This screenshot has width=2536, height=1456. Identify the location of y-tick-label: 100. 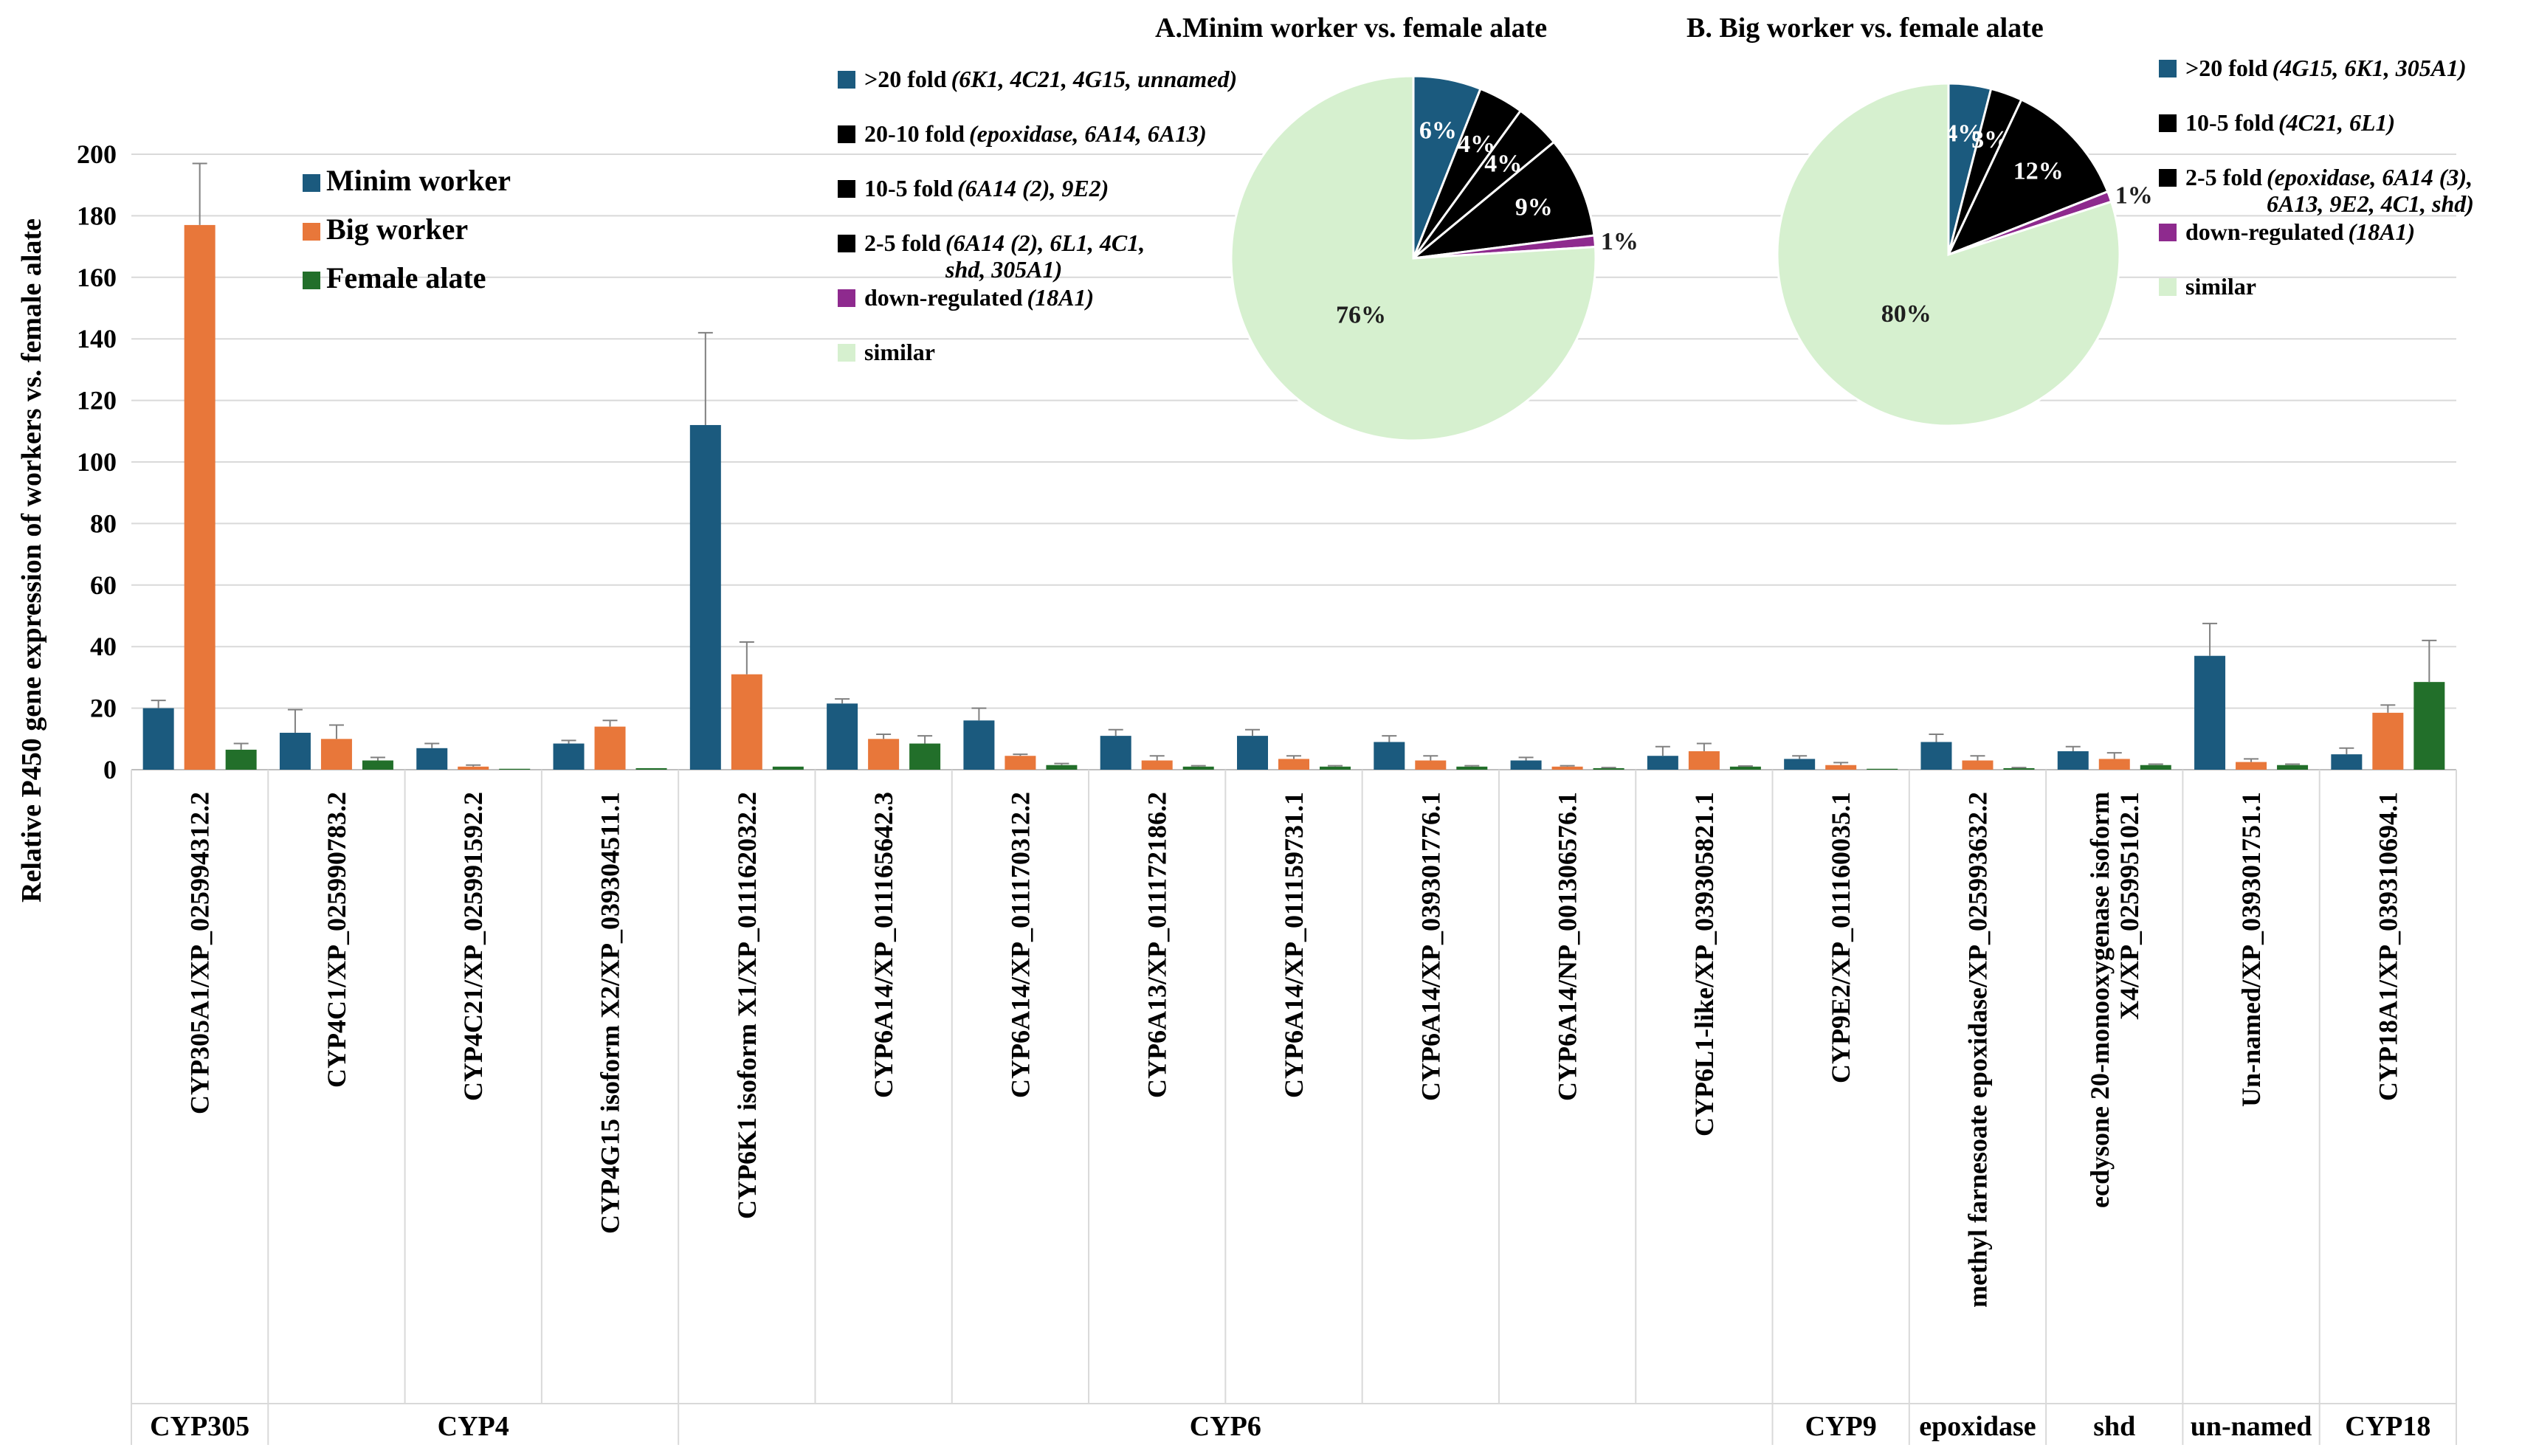
(97, 462).